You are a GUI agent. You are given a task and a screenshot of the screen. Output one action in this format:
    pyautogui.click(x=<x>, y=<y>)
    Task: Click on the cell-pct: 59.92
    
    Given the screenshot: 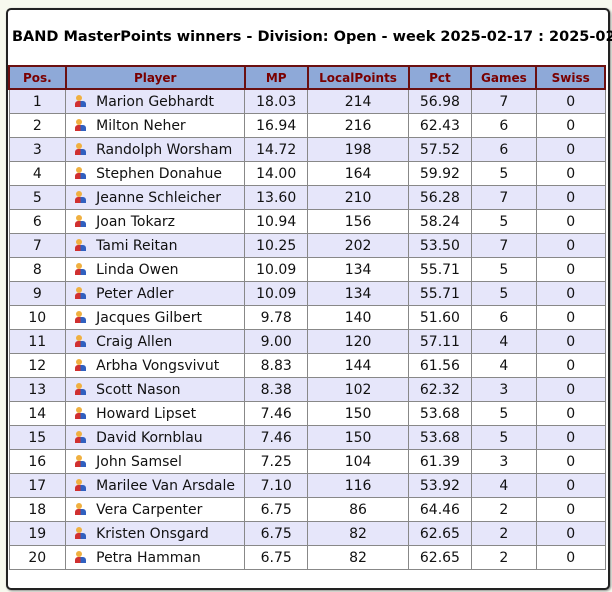 What is the action you would take?
    pyautogui.click(x=440, y=173)
    